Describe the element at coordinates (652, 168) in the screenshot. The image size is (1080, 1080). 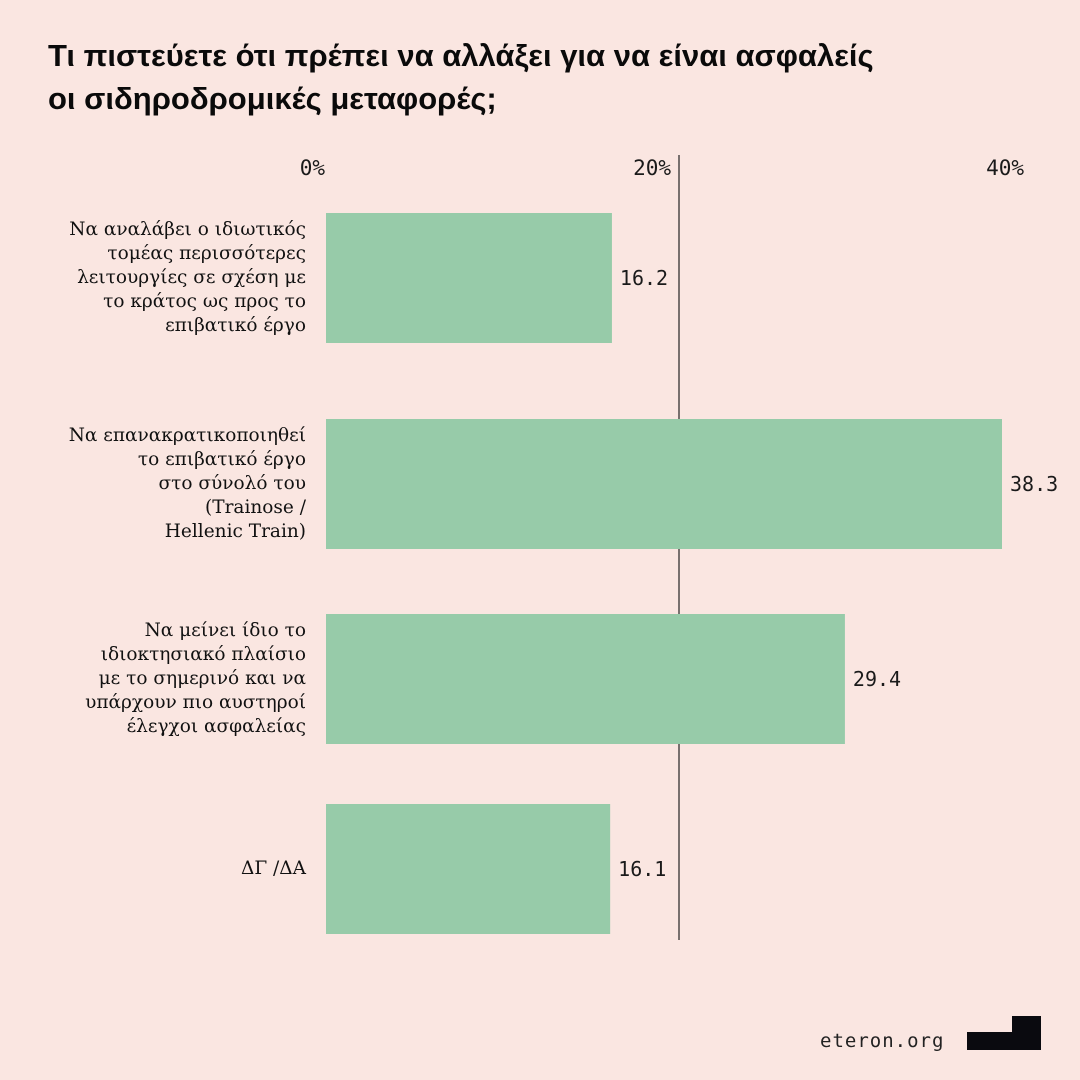
I see `x-tick-label: 20%` at that location.